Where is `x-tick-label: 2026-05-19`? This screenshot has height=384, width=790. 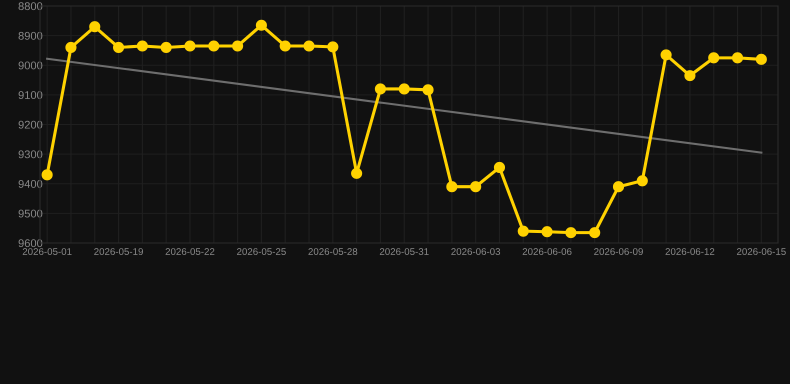 x-tick-label: 2026-05-19 is located at coordinates (118, 251).